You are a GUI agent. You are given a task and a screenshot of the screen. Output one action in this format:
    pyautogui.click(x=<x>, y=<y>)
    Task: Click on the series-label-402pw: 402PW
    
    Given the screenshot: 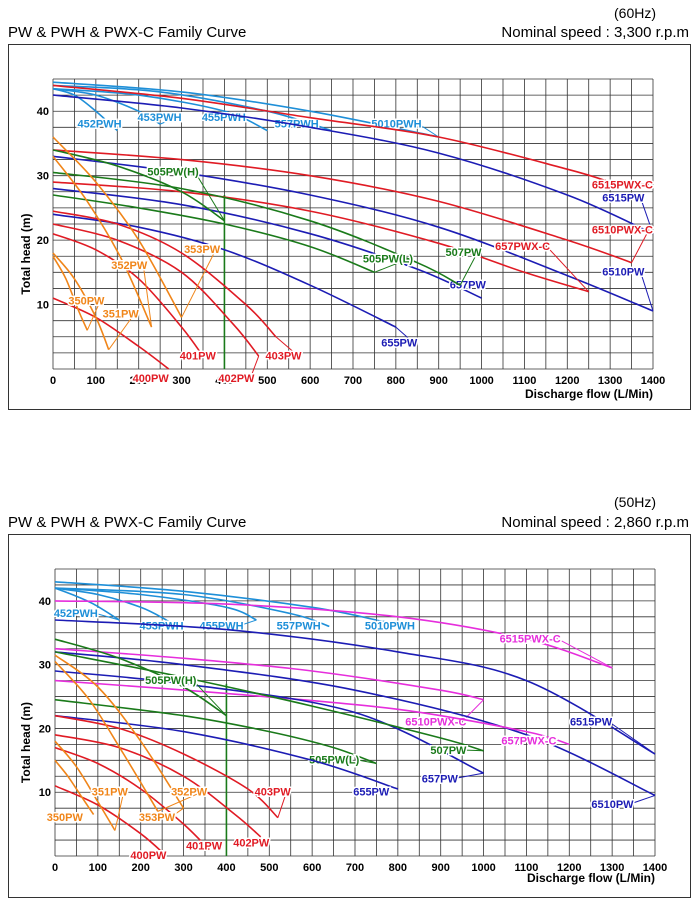 What is the action you would take?
    pyautogui.click(x=251, y=843)
    